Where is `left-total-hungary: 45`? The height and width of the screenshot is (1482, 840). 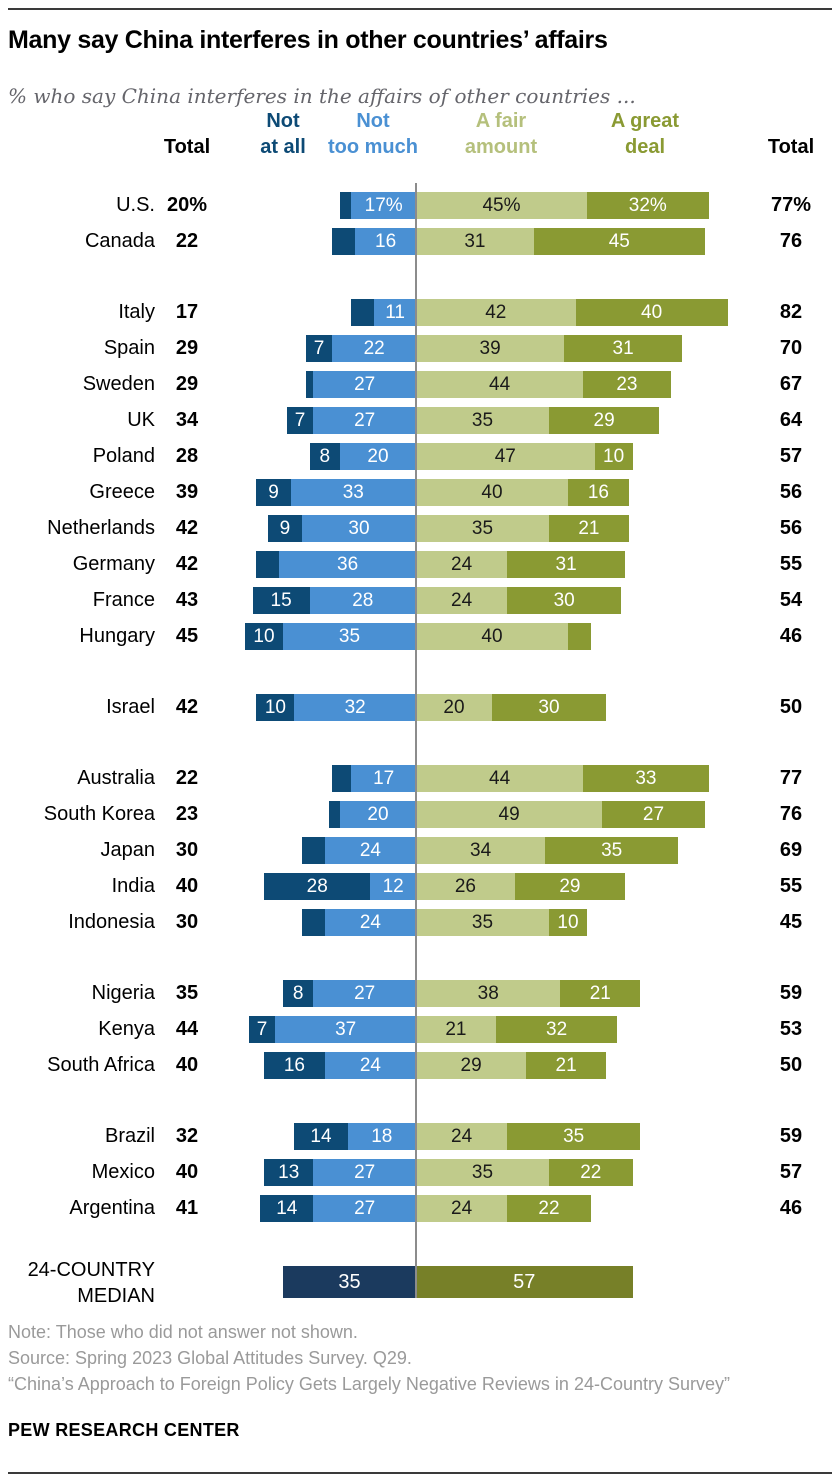 left-total-hungary: 45 is located at coordinates (187, 636).